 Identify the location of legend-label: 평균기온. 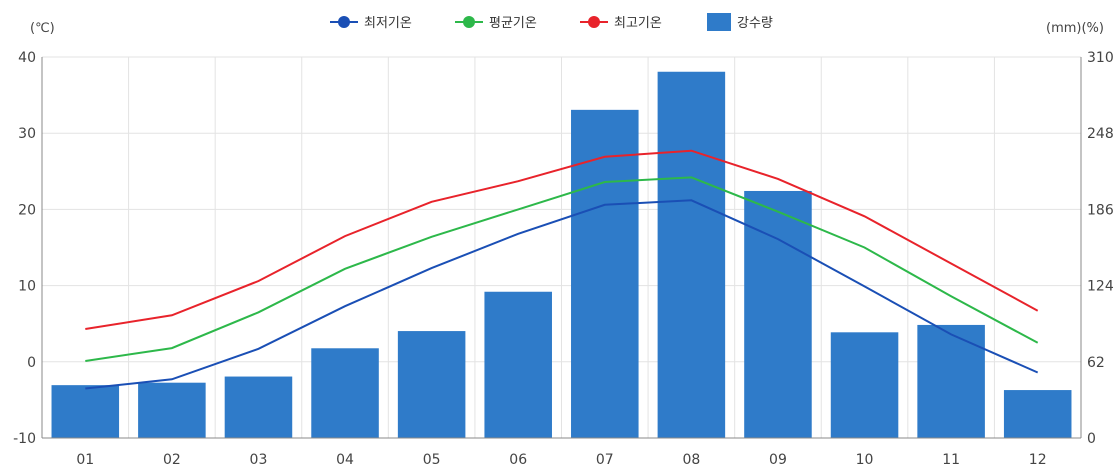
(513, 23).